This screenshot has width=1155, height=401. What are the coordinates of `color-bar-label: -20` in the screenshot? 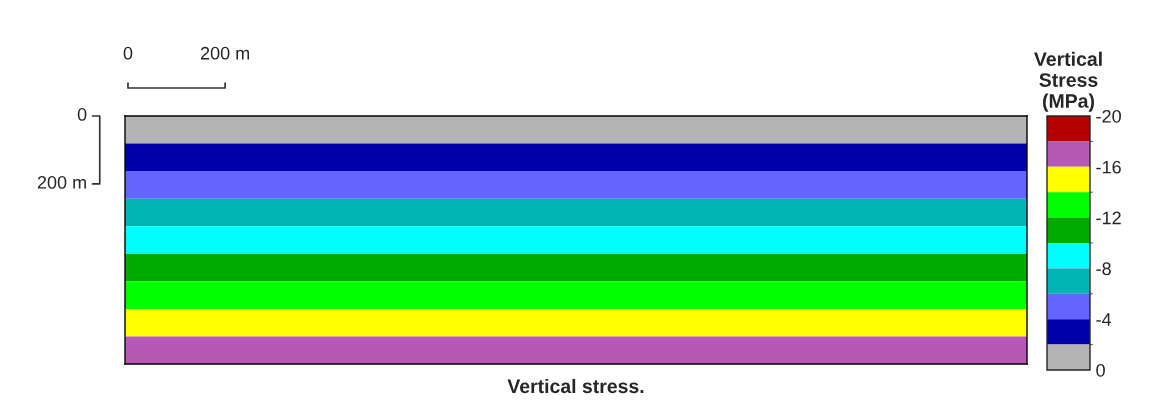 It's located at (1108, 116).